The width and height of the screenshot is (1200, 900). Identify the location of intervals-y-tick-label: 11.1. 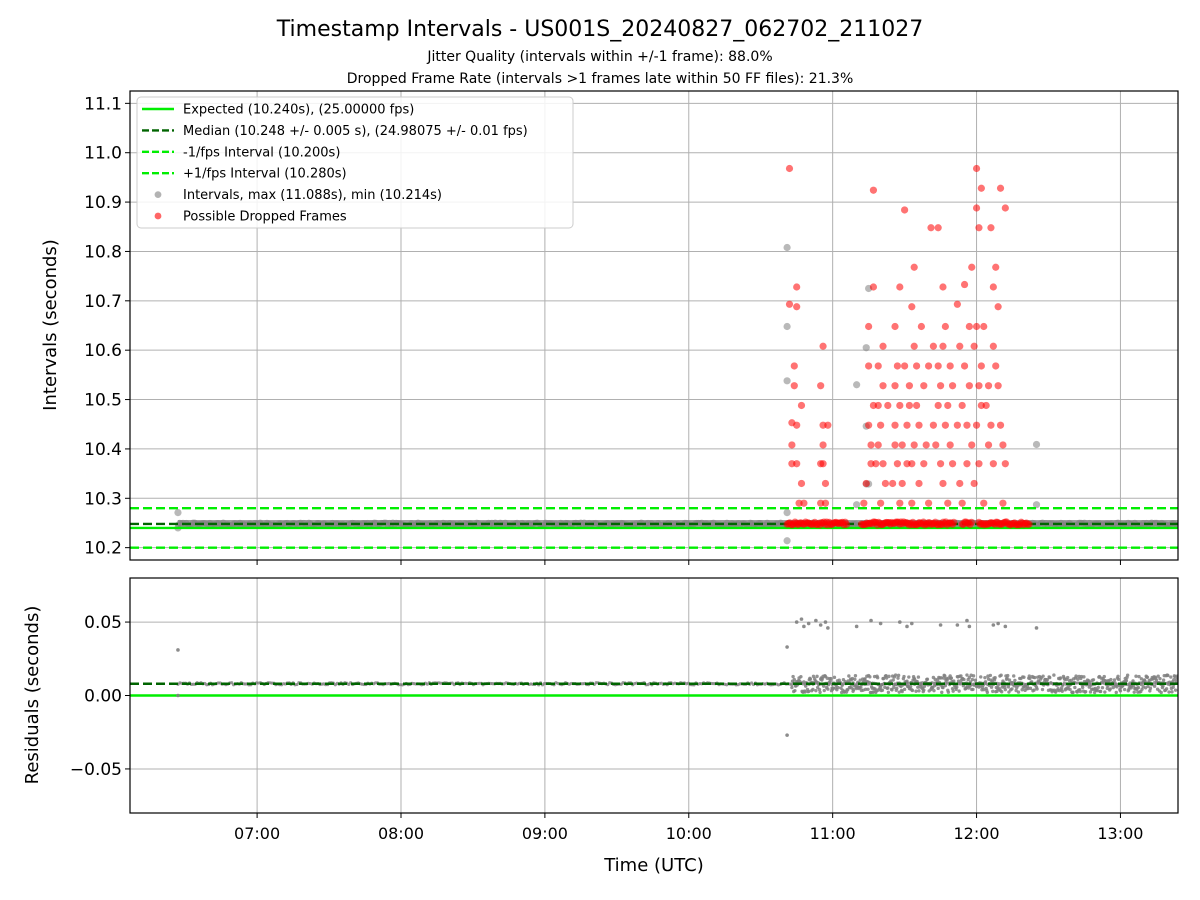
(103, 104).